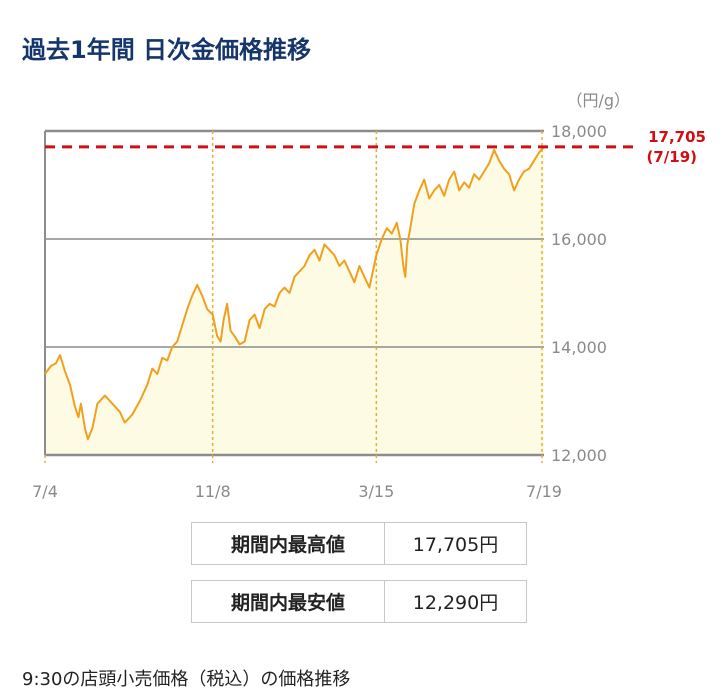  What do you see at coordinates (579, 347) in the screenshot?
I see `y-tick-label: 14,000` at bounding box center [579, 347].